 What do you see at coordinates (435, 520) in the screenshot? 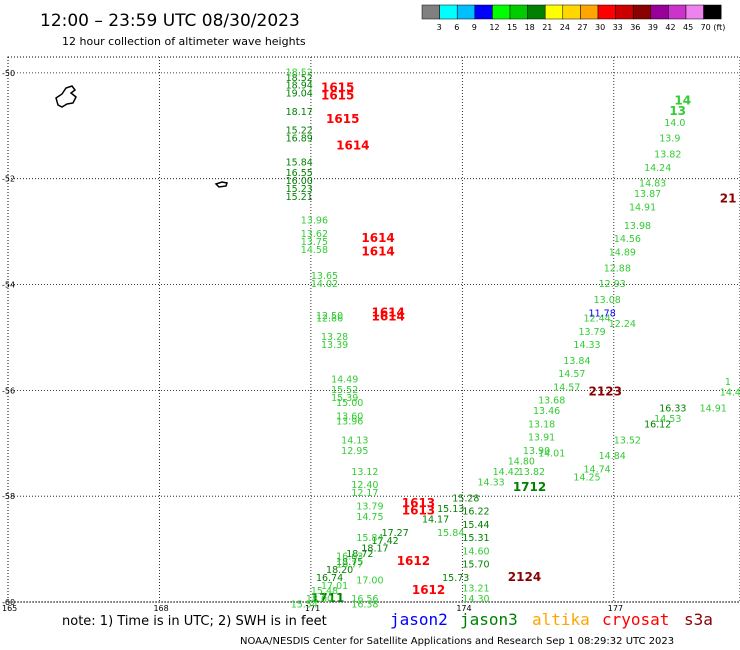
I see `wave-height-label: 14.17` at bounding box center [435, 520].